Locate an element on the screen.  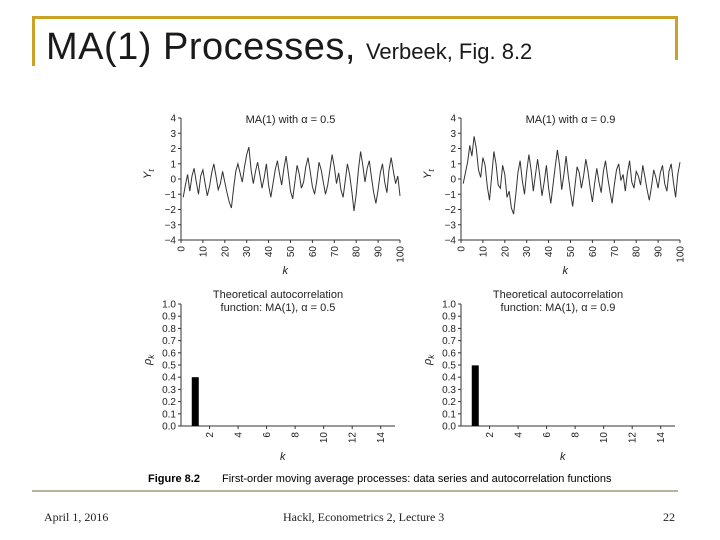
chart3-y-tick-label-5: 0.5 is located at coordinates (449, 366).